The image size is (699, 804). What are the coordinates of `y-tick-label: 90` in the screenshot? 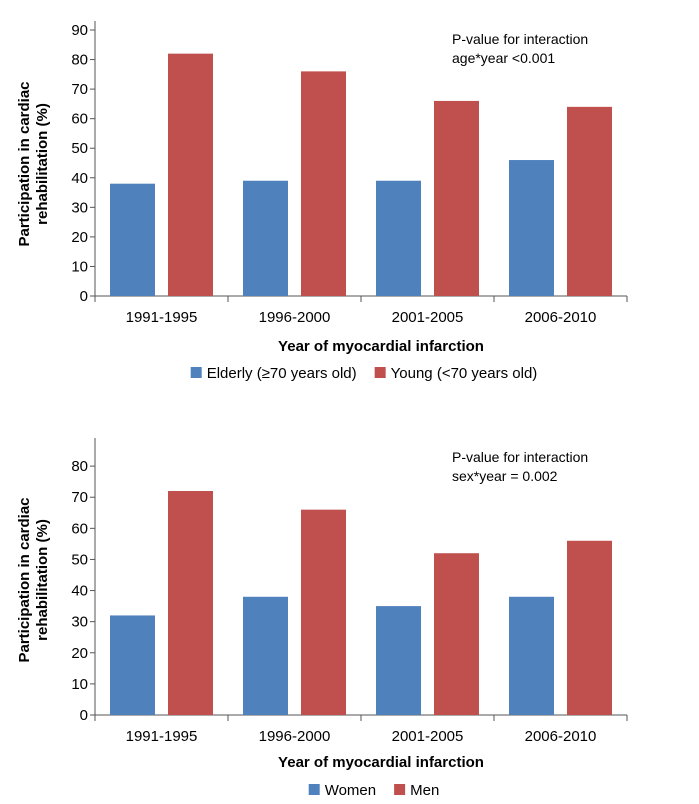 It's located at (79, 30).